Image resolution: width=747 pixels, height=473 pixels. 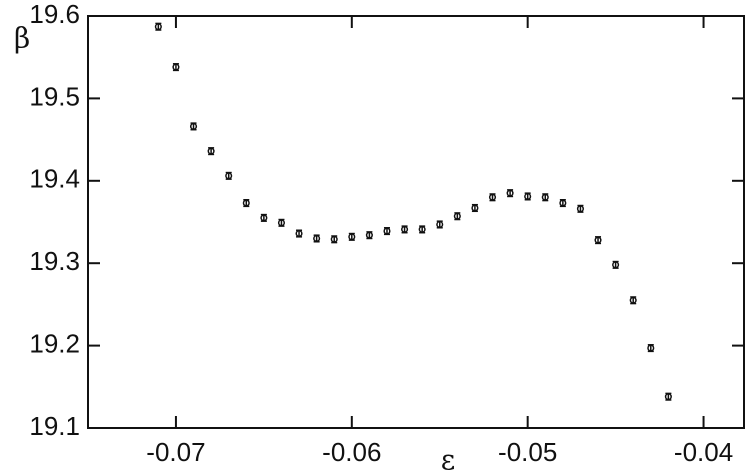 I want to click on y-tick-label: 19.5, so click(x=54, y=96).